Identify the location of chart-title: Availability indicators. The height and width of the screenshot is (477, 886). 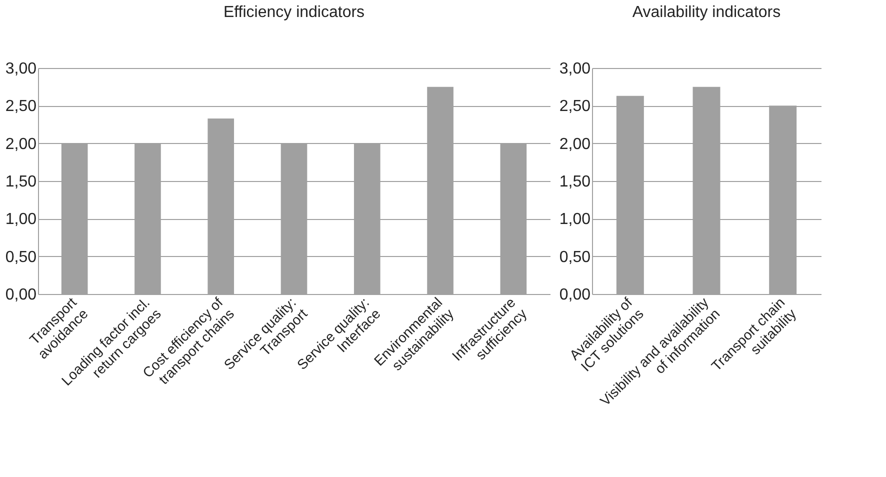
(706, 12).